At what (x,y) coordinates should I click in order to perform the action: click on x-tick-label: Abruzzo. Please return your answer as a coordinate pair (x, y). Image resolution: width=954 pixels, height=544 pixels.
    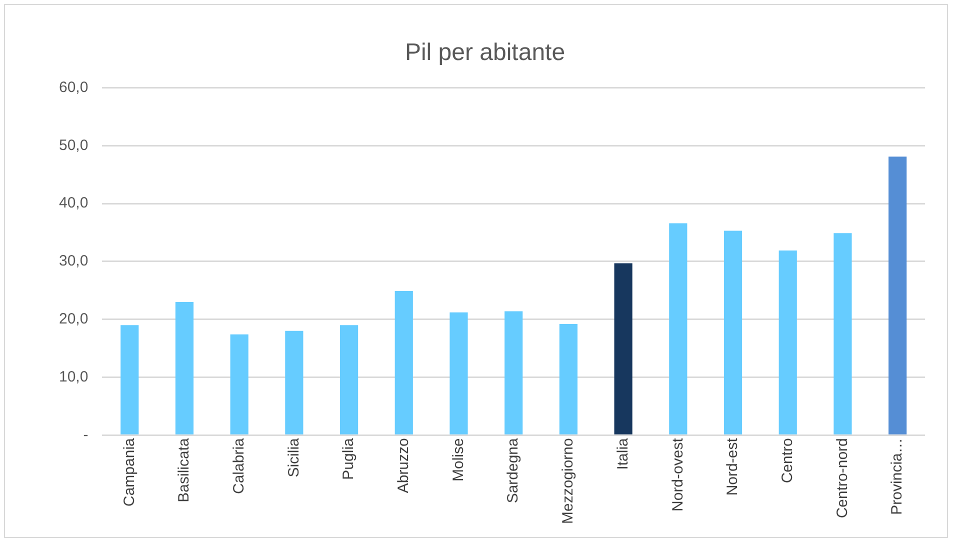
    Looking at the image, I should click on (403, 466).